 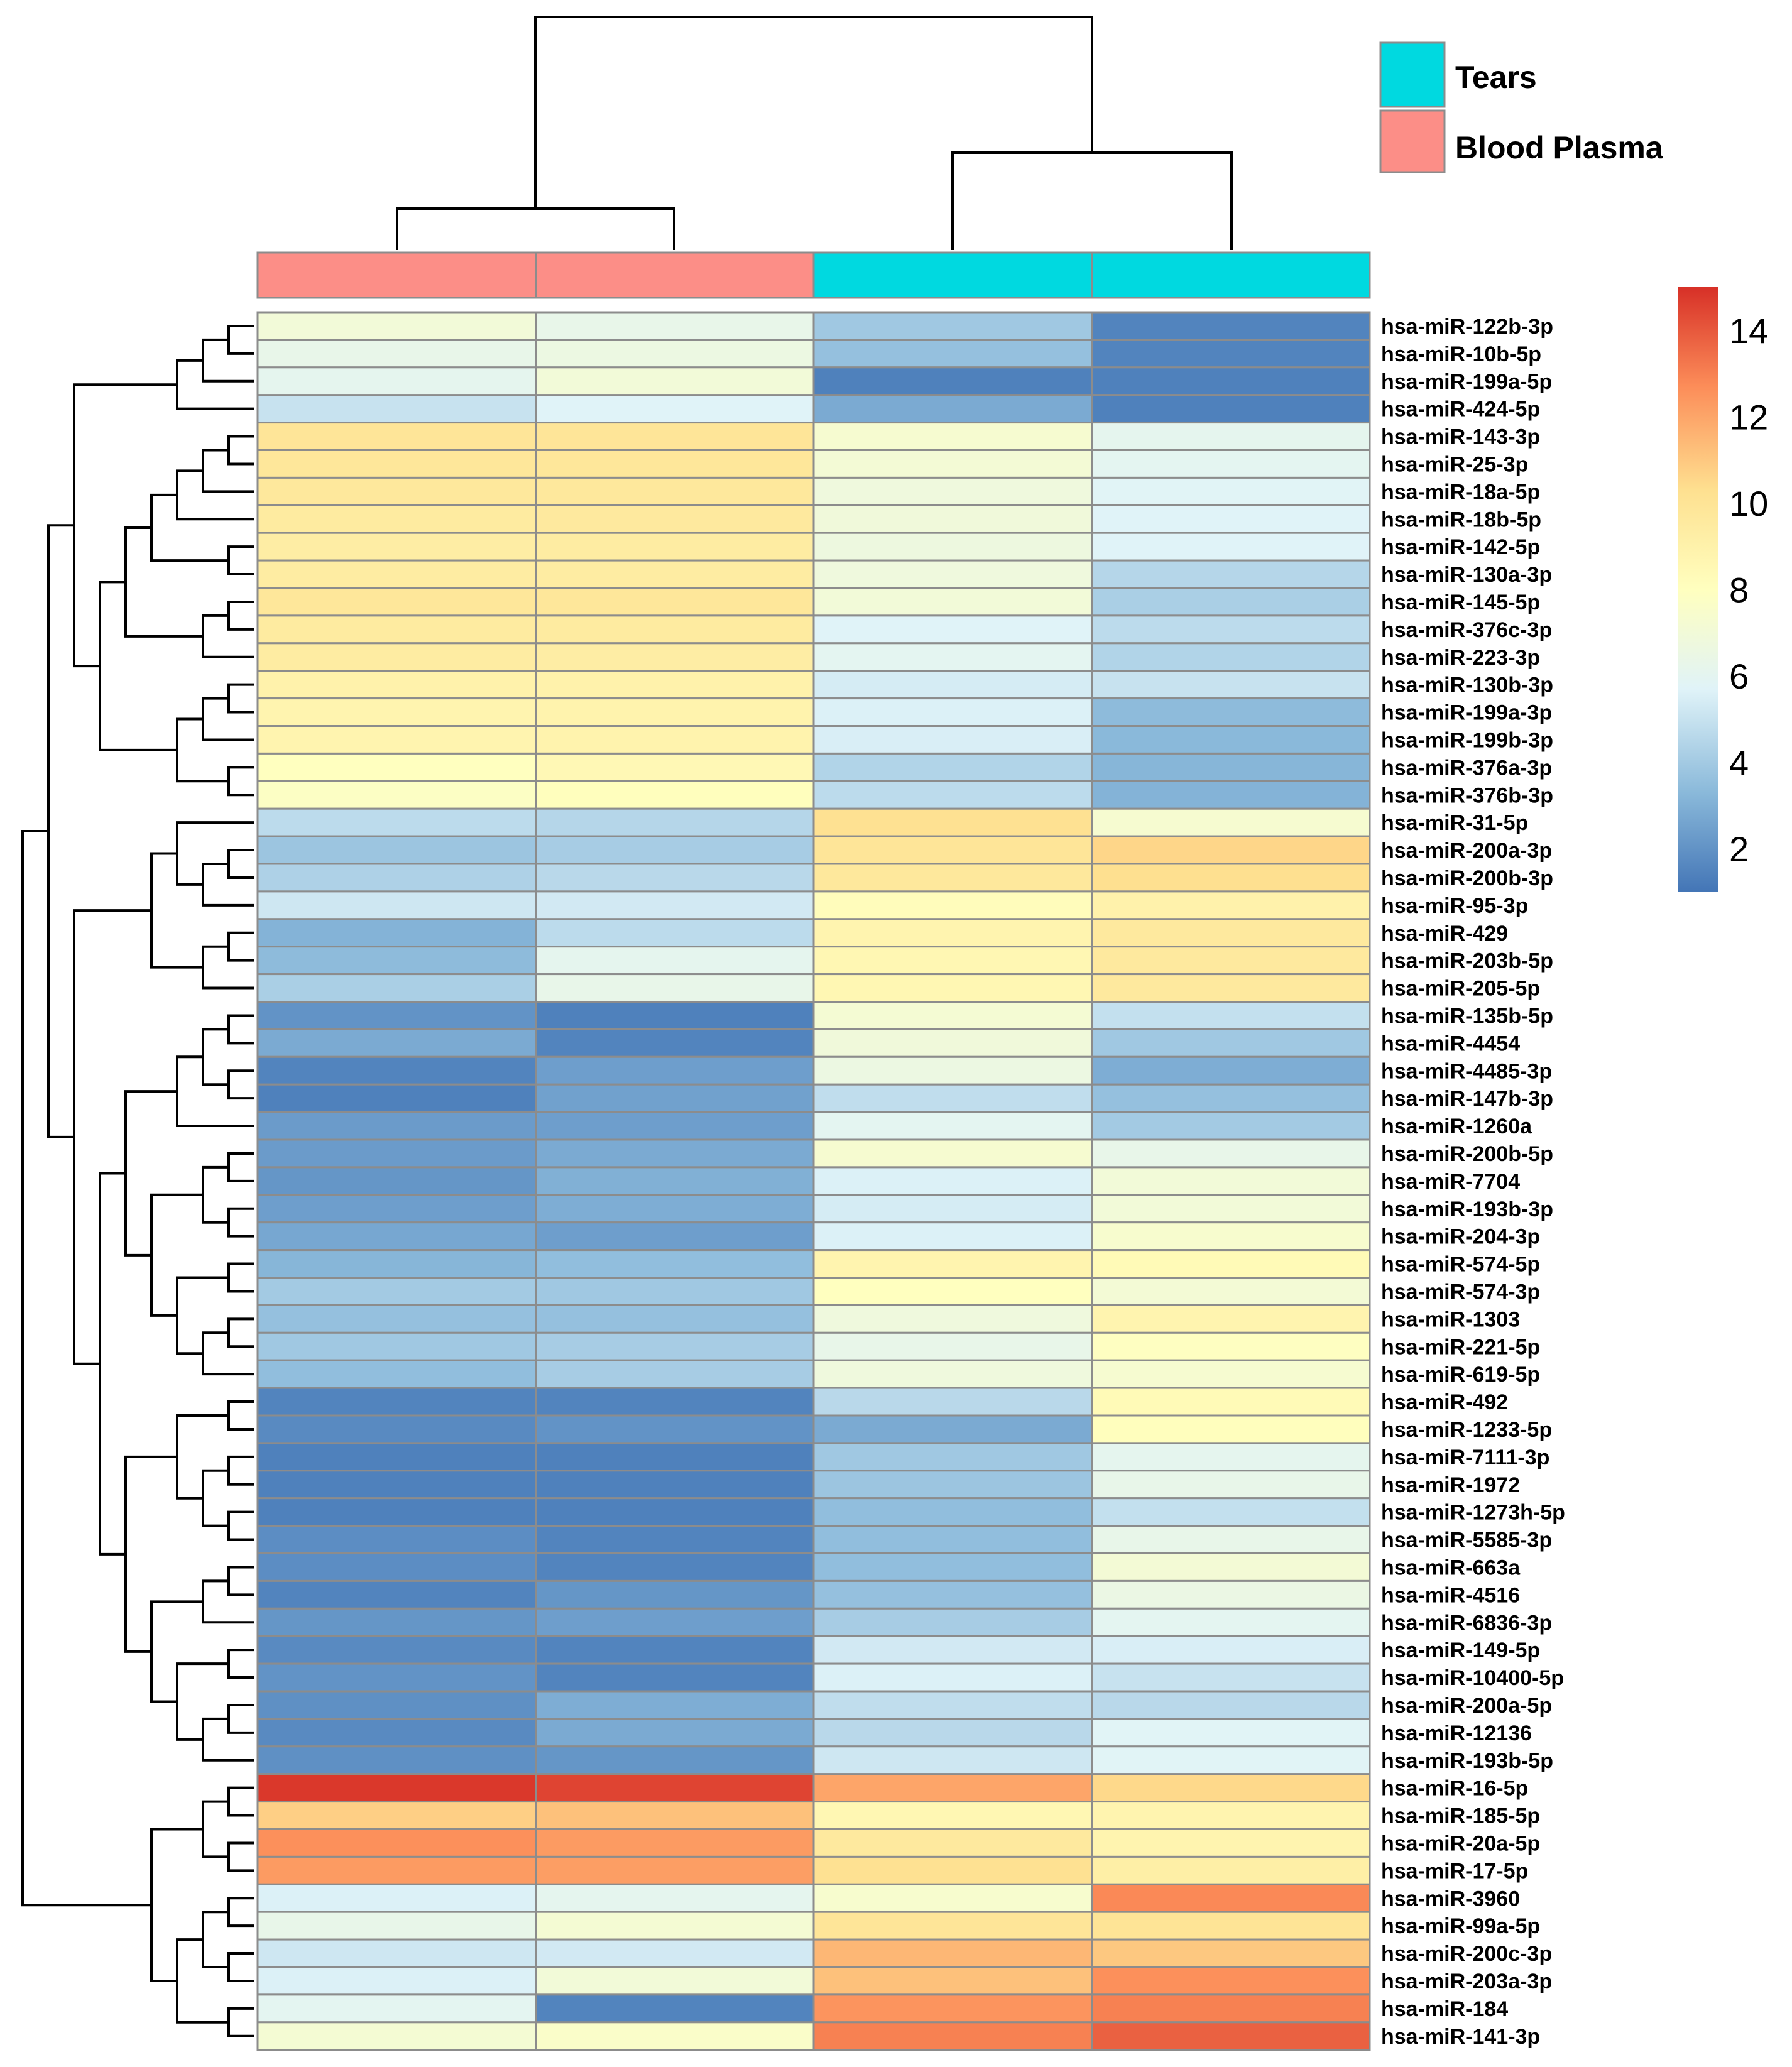 What do you see at coordinates (1466, 713) in the screenshot?
I see `row-label: hsa-miR-199a-3p` at bounding box center [1466, 713].